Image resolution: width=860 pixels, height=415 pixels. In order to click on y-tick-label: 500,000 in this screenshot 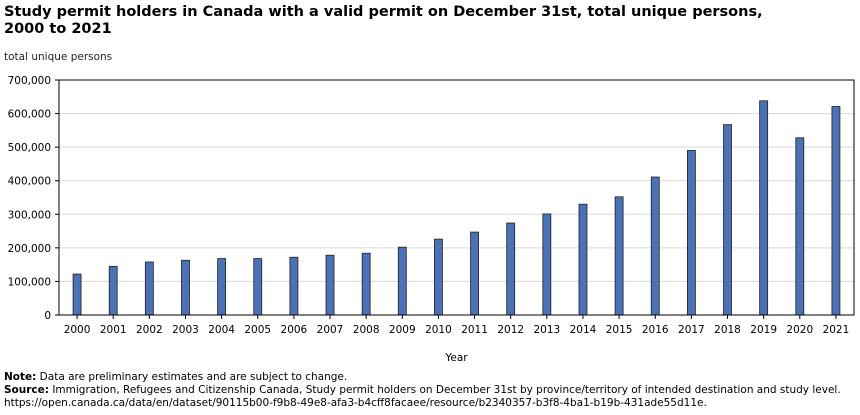, I will do `click(29, 148)`.